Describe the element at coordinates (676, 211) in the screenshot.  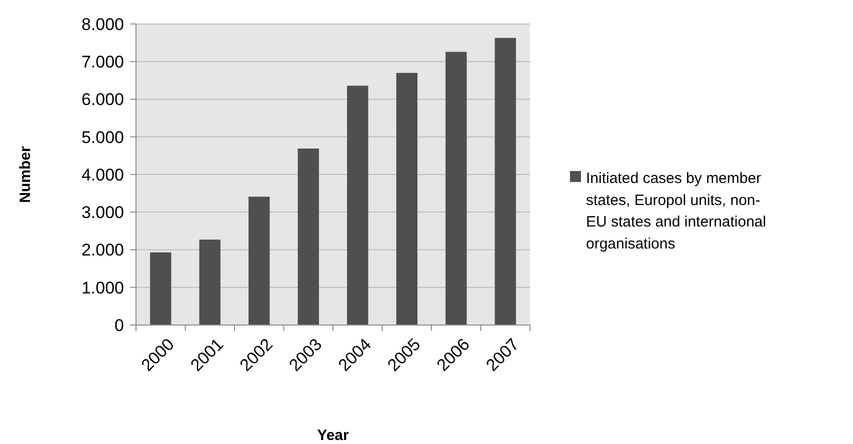
I see `legend-label: Initiated cases by member states, Europol units, non-EU states and international organisations` at that location.